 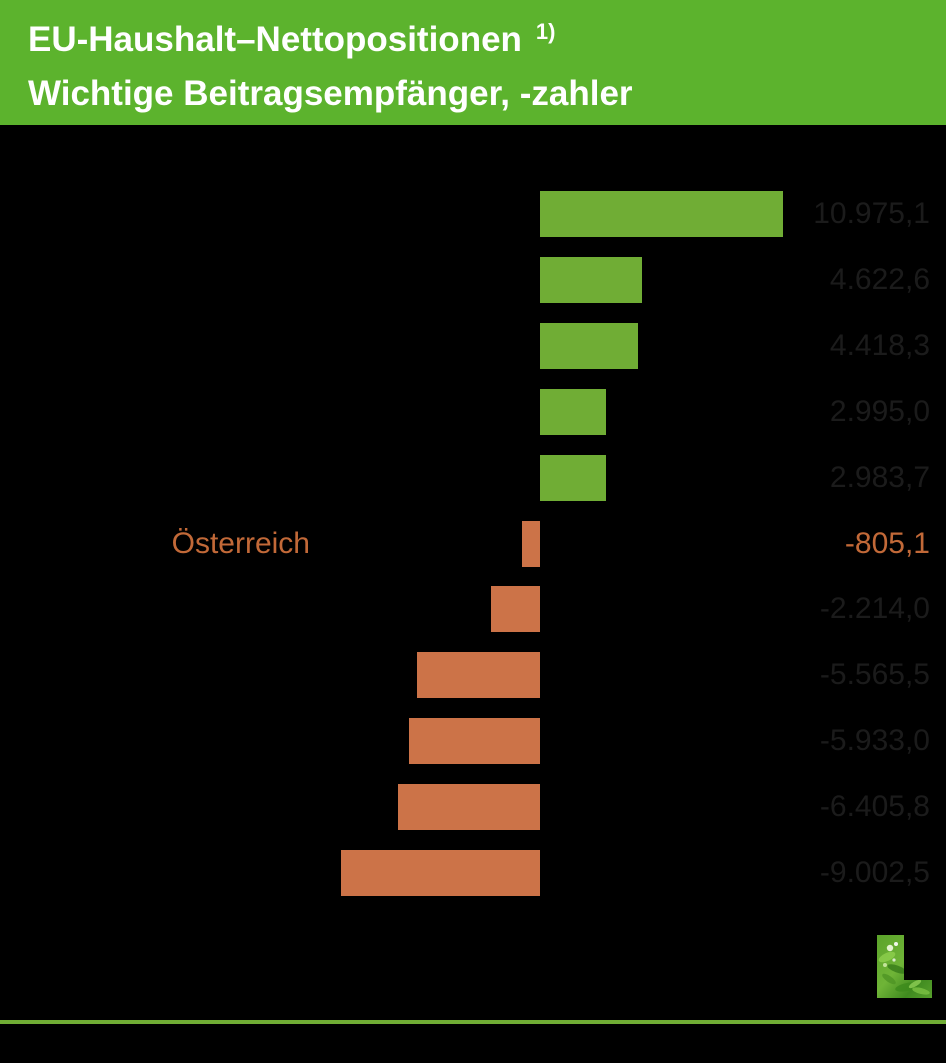 I want to click on chart-title-line2: Wichtige Beitragsempfänger, -zahler, so click(x=330, y=93).